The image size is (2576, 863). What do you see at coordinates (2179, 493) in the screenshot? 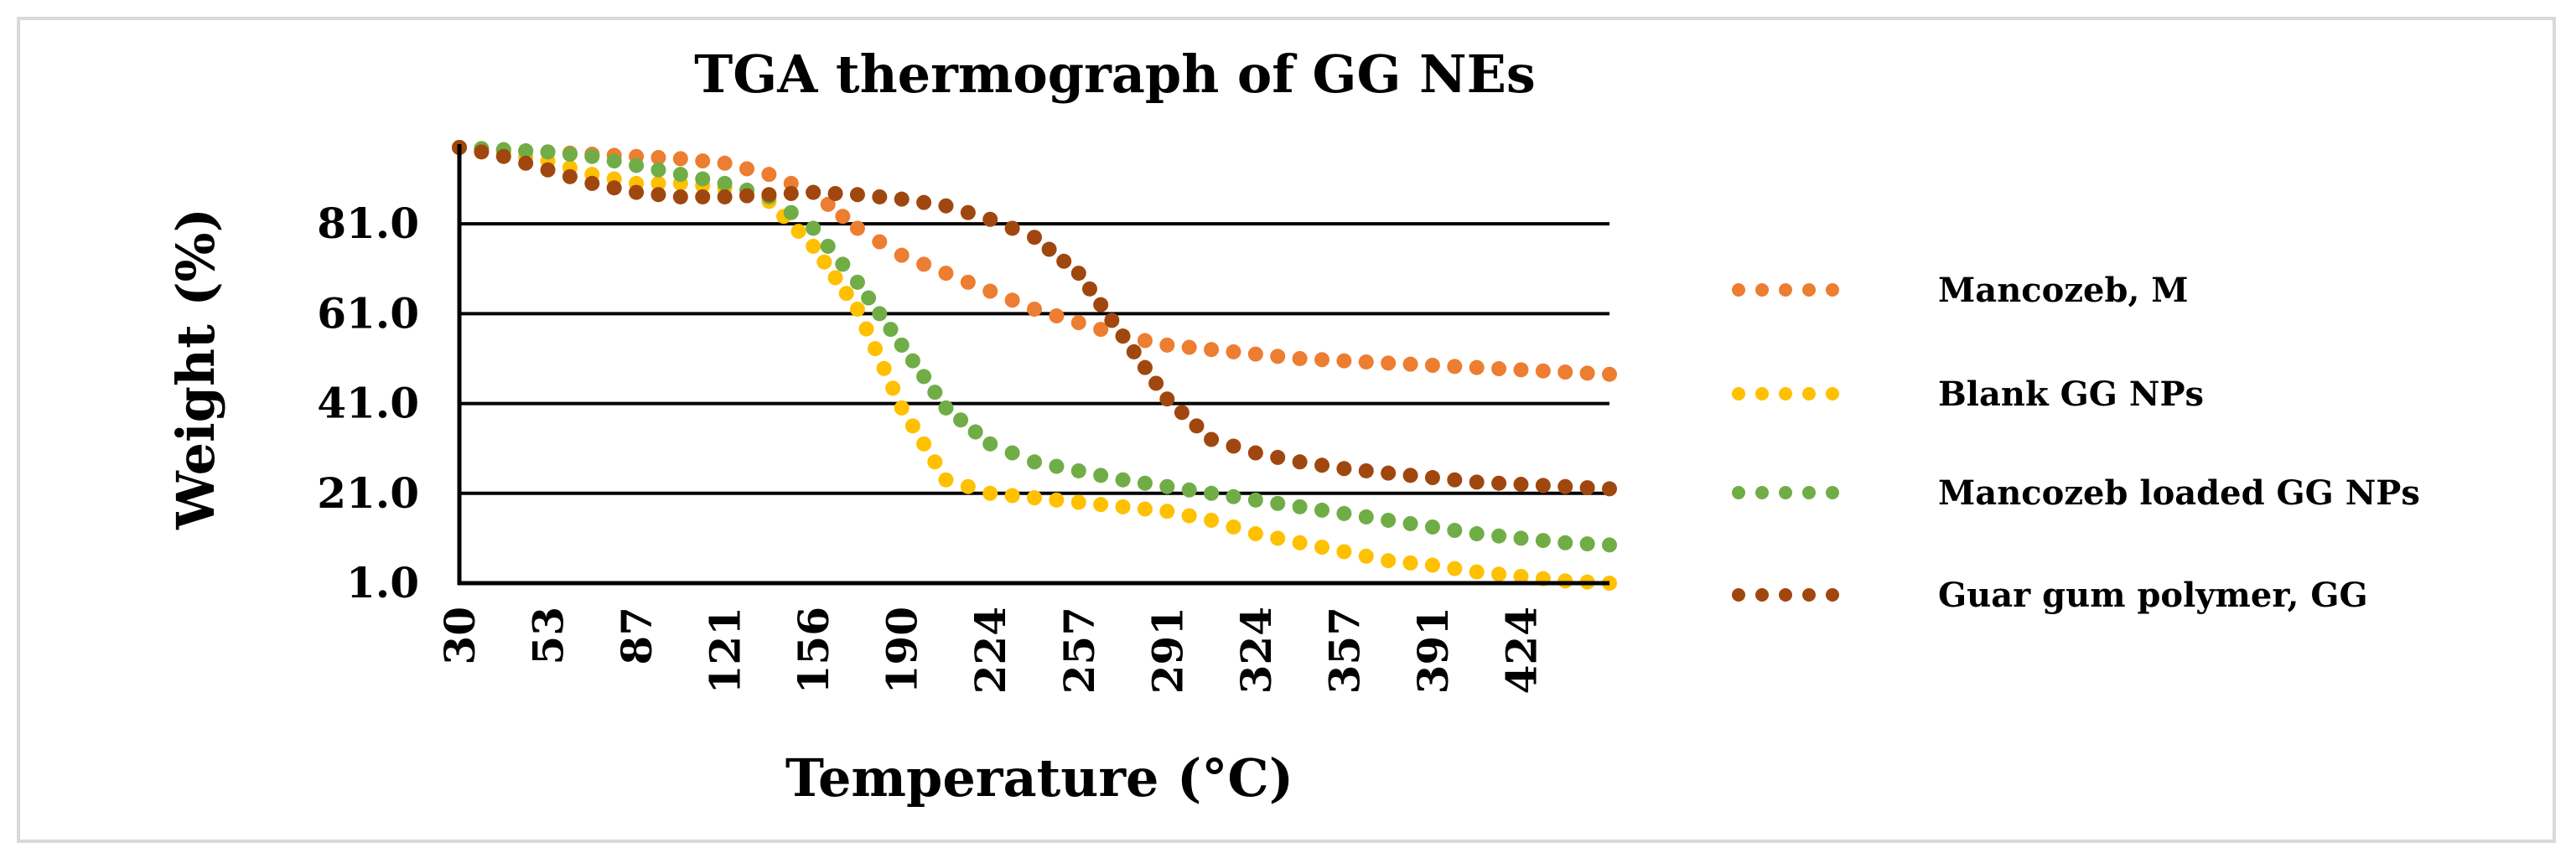
I see `legend-label: Mancozeb loaded GG NPs` at bounding box center [2179, 493].